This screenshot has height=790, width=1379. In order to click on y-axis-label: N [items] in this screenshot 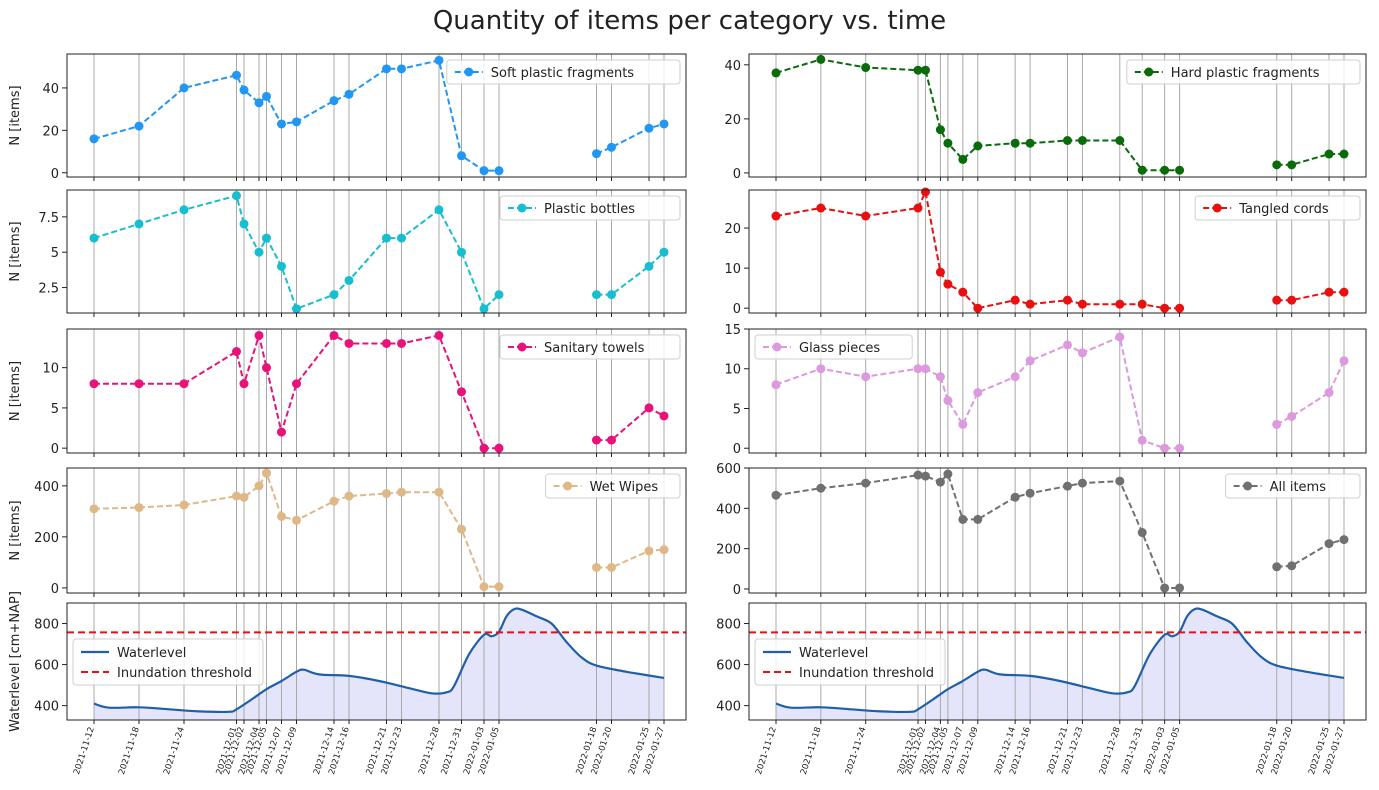, I will do `click(15, 391)`.